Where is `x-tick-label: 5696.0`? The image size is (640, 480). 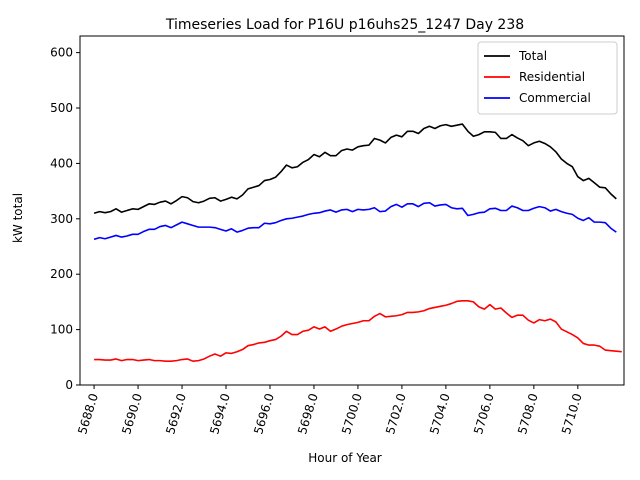 x-tick-label: 5696.0 is located at coordinates (264, 414).